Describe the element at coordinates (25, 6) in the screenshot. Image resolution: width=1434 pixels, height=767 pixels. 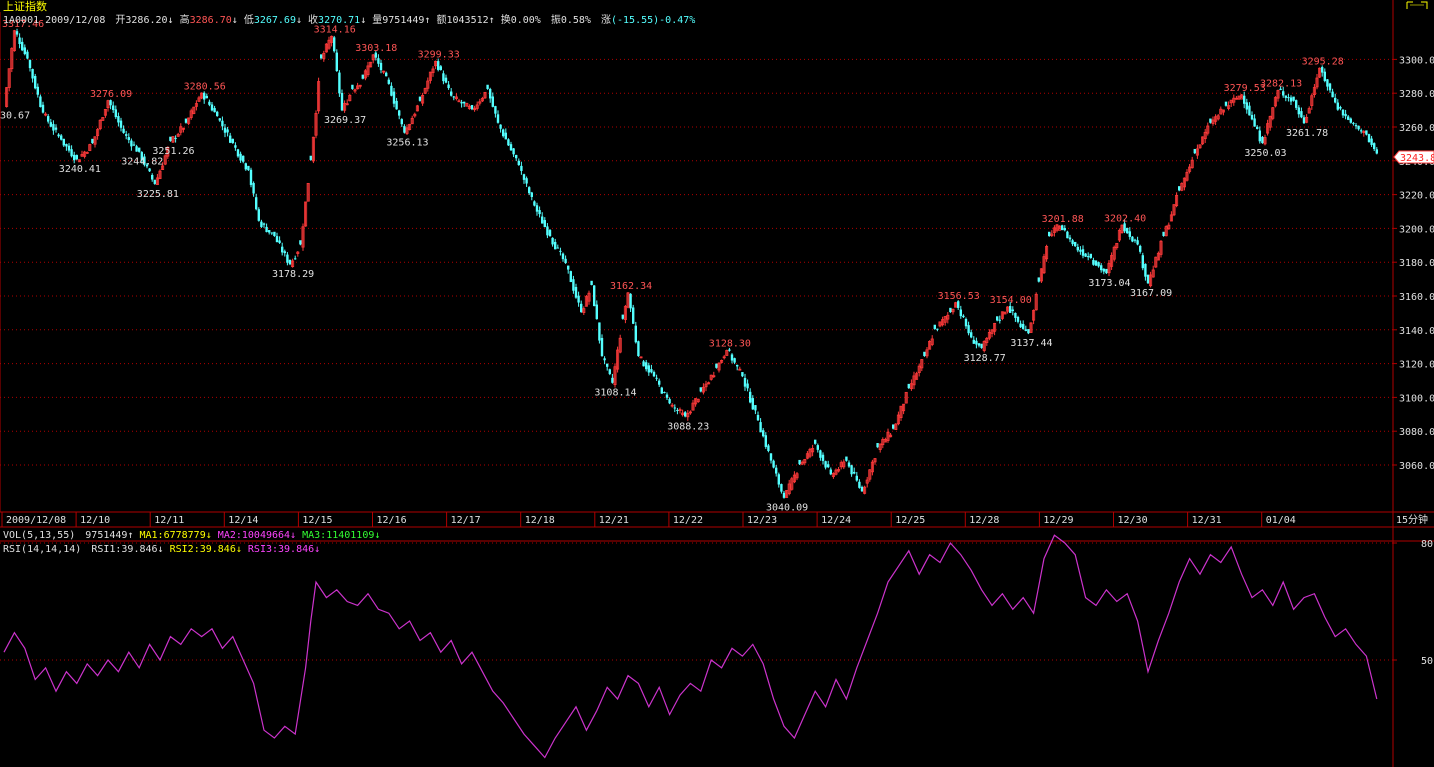
I see `index-title: 上证指数` at that location.